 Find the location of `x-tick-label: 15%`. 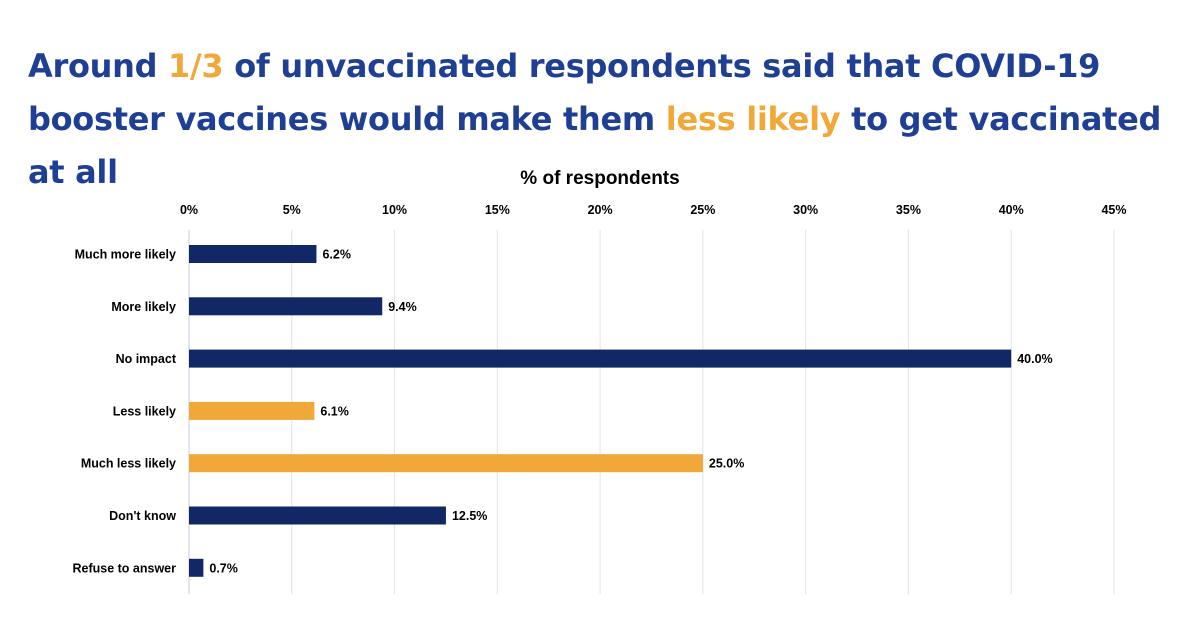

x-tick-label: 15% is located at coordinates (497, 210).